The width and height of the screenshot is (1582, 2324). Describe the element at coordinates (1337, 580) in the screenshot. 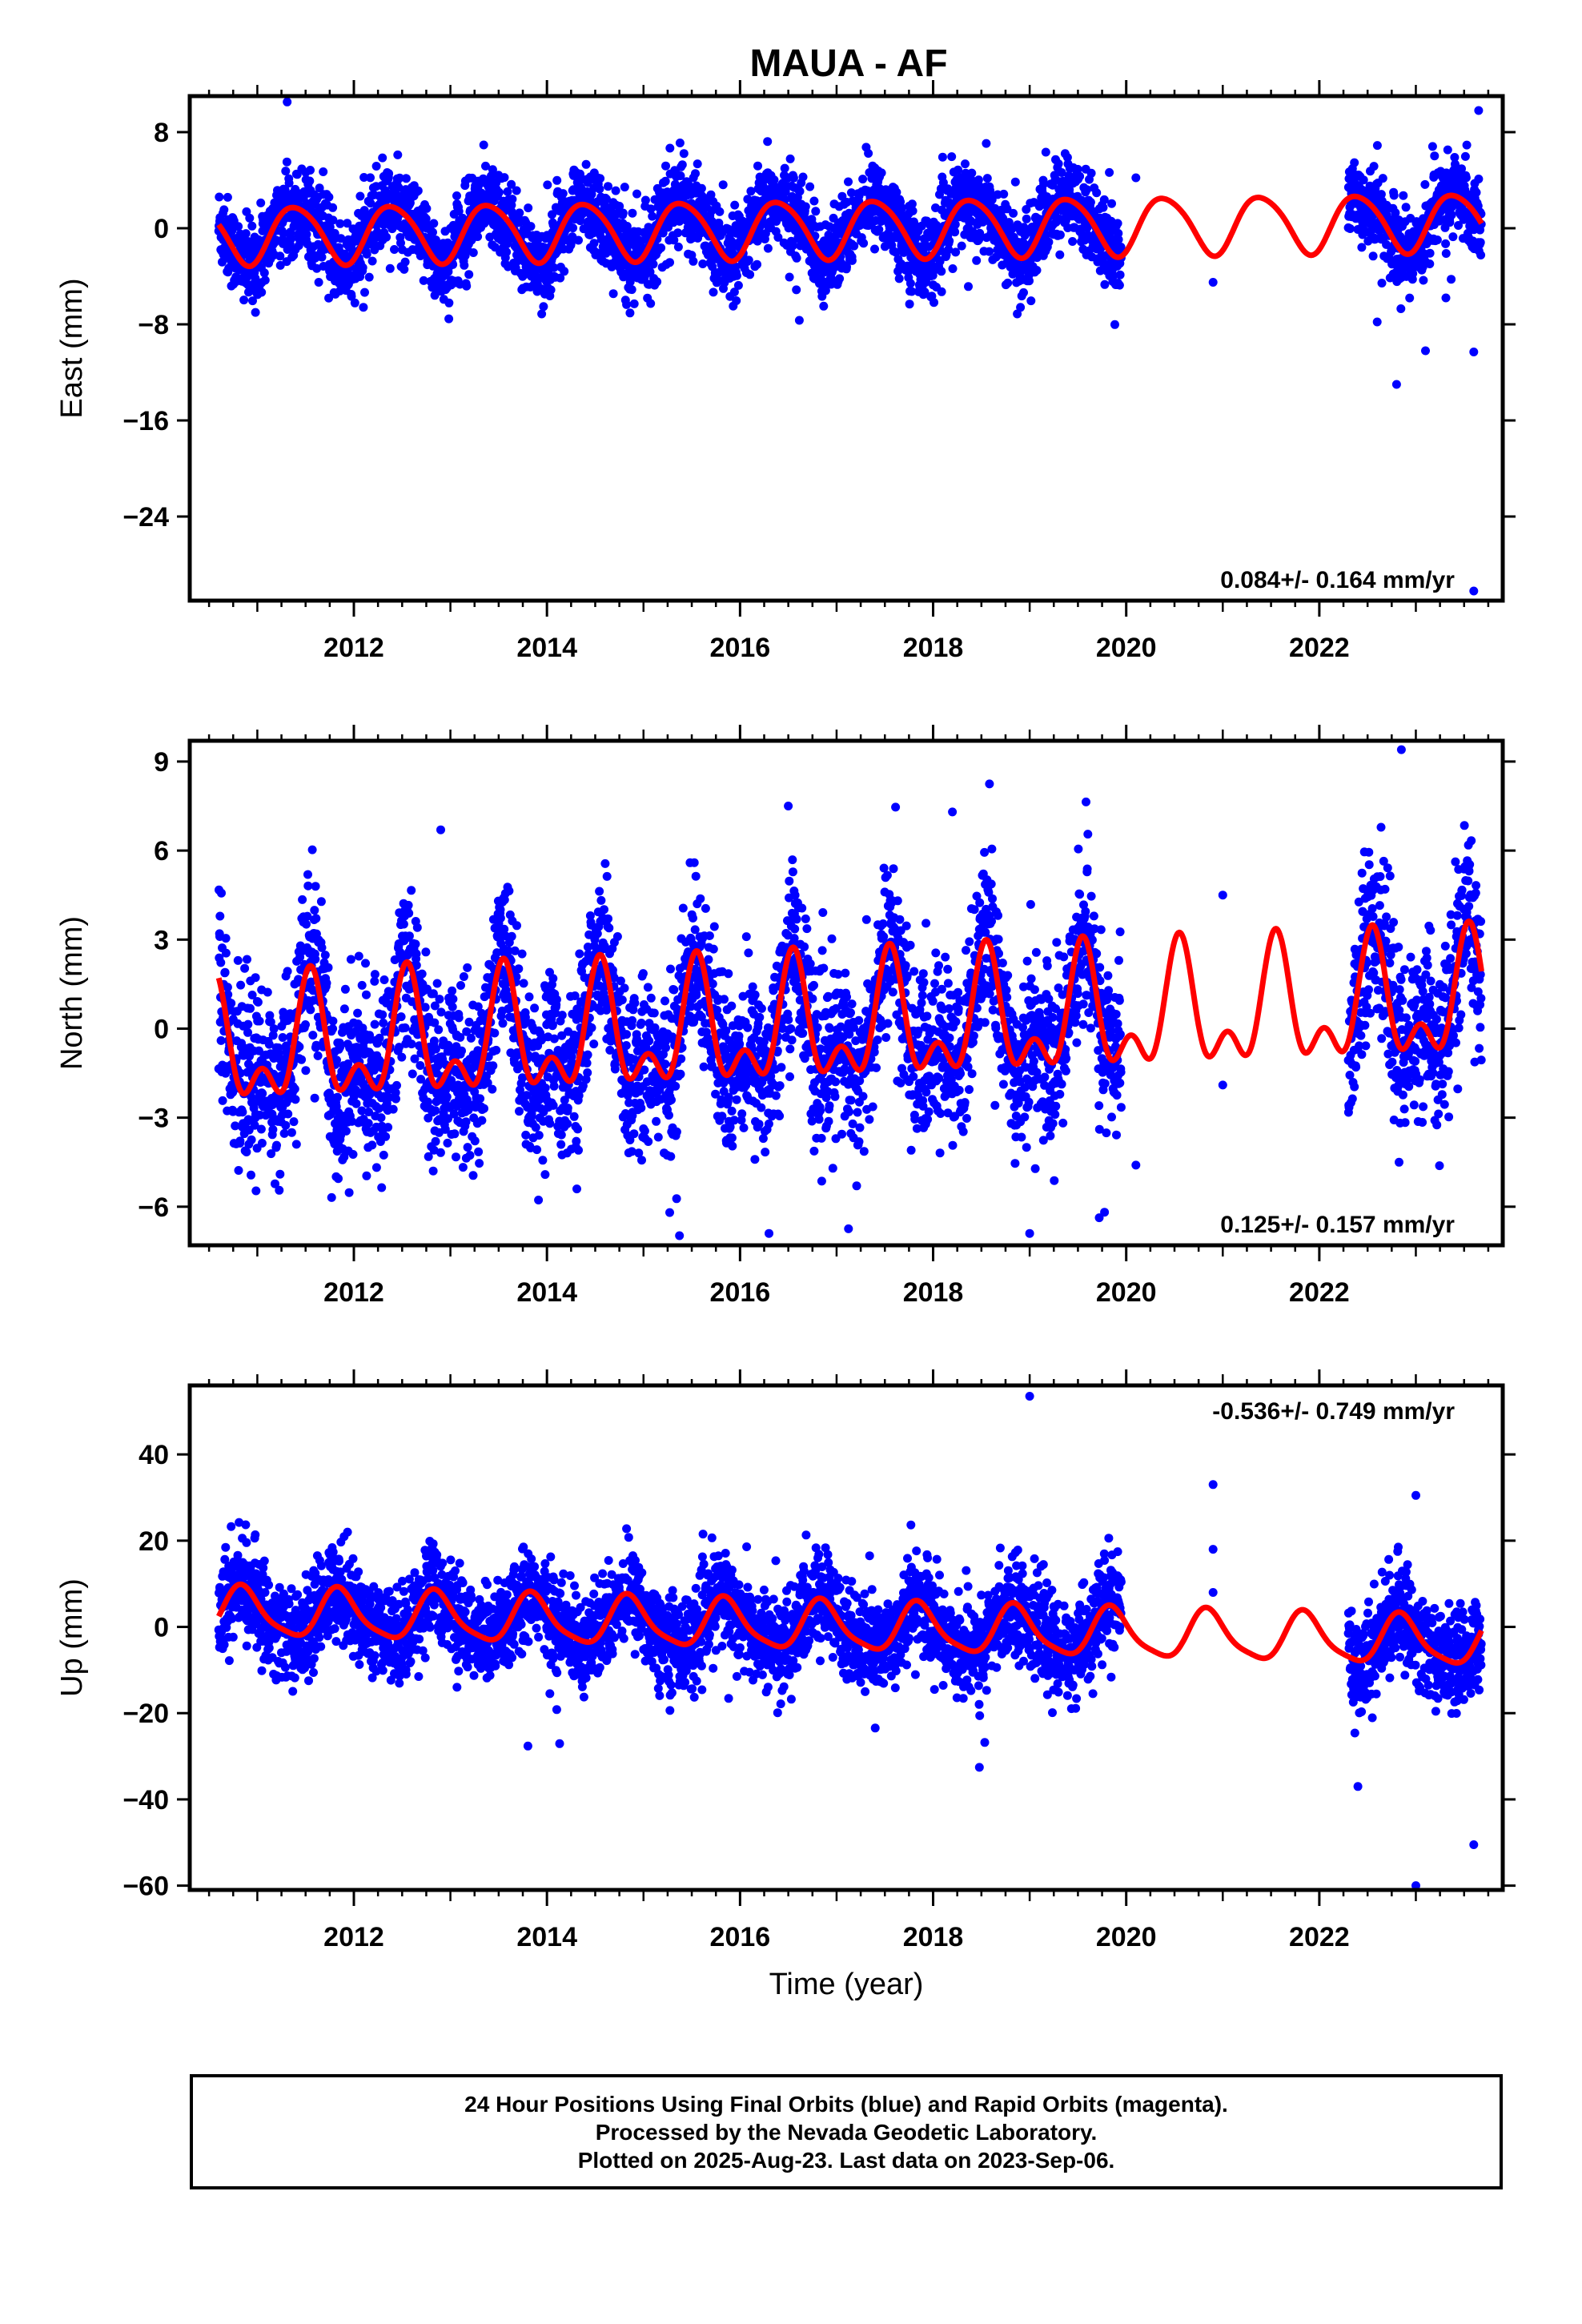

I see `velocity-rate-label: 0.084+/- 0.164 mm/yr` at that location.